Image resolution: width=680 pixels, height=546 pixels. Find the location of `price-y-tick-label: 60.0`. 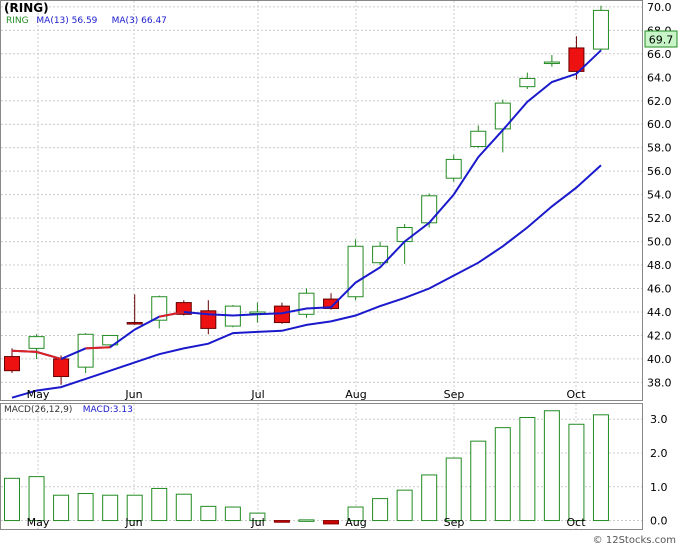

price-y-tick-label: 60.0 is located at coordinates (659, 124).